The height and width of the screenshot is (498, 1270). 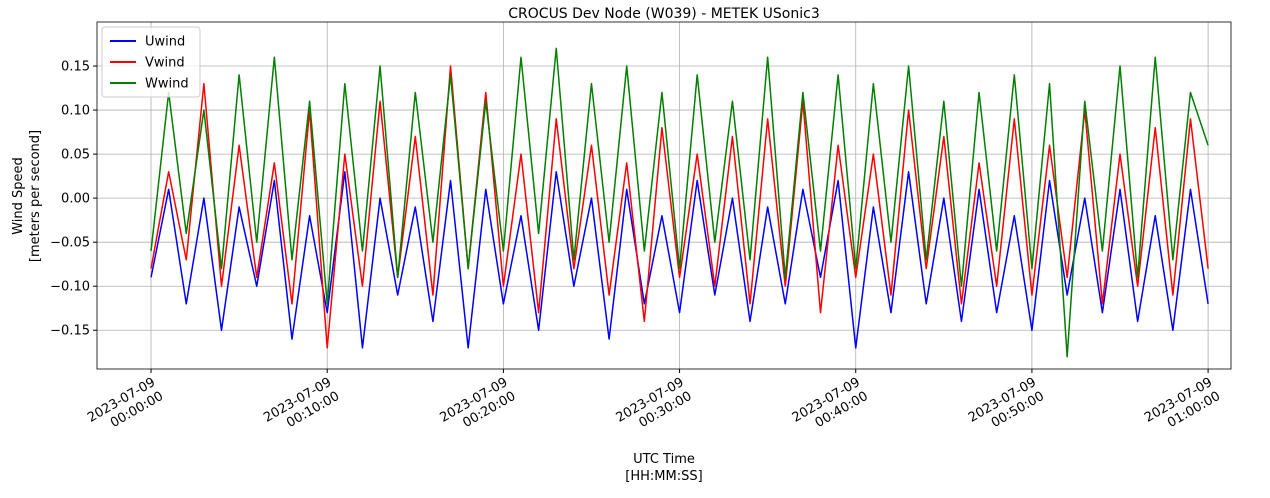 What do you see at coordinates (70, 243) in the screenshot?
I see `y-tick-label: −0.05` at bounding box center [70, 243].